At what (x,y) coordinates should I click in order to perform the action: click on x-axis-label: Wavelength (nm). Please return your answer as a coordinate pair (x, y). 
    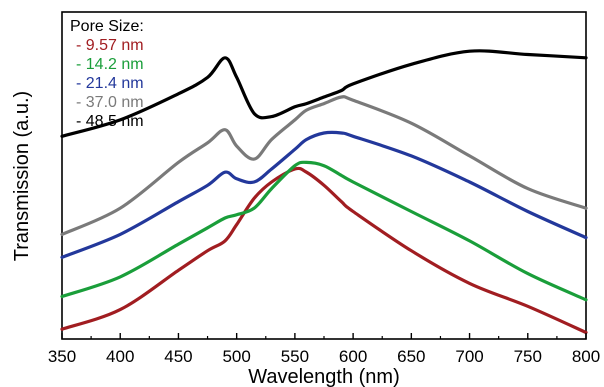
    Looking at the image, I should click on (324, 376).